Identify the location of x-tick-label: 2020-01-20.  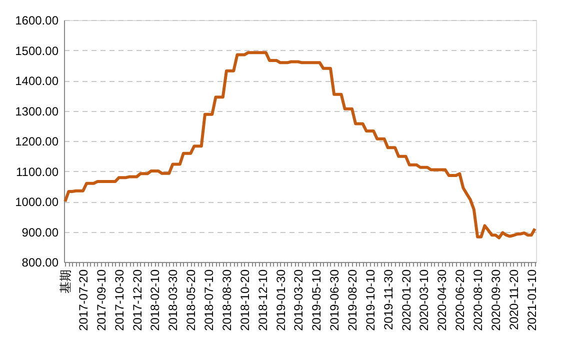
(406, 300).